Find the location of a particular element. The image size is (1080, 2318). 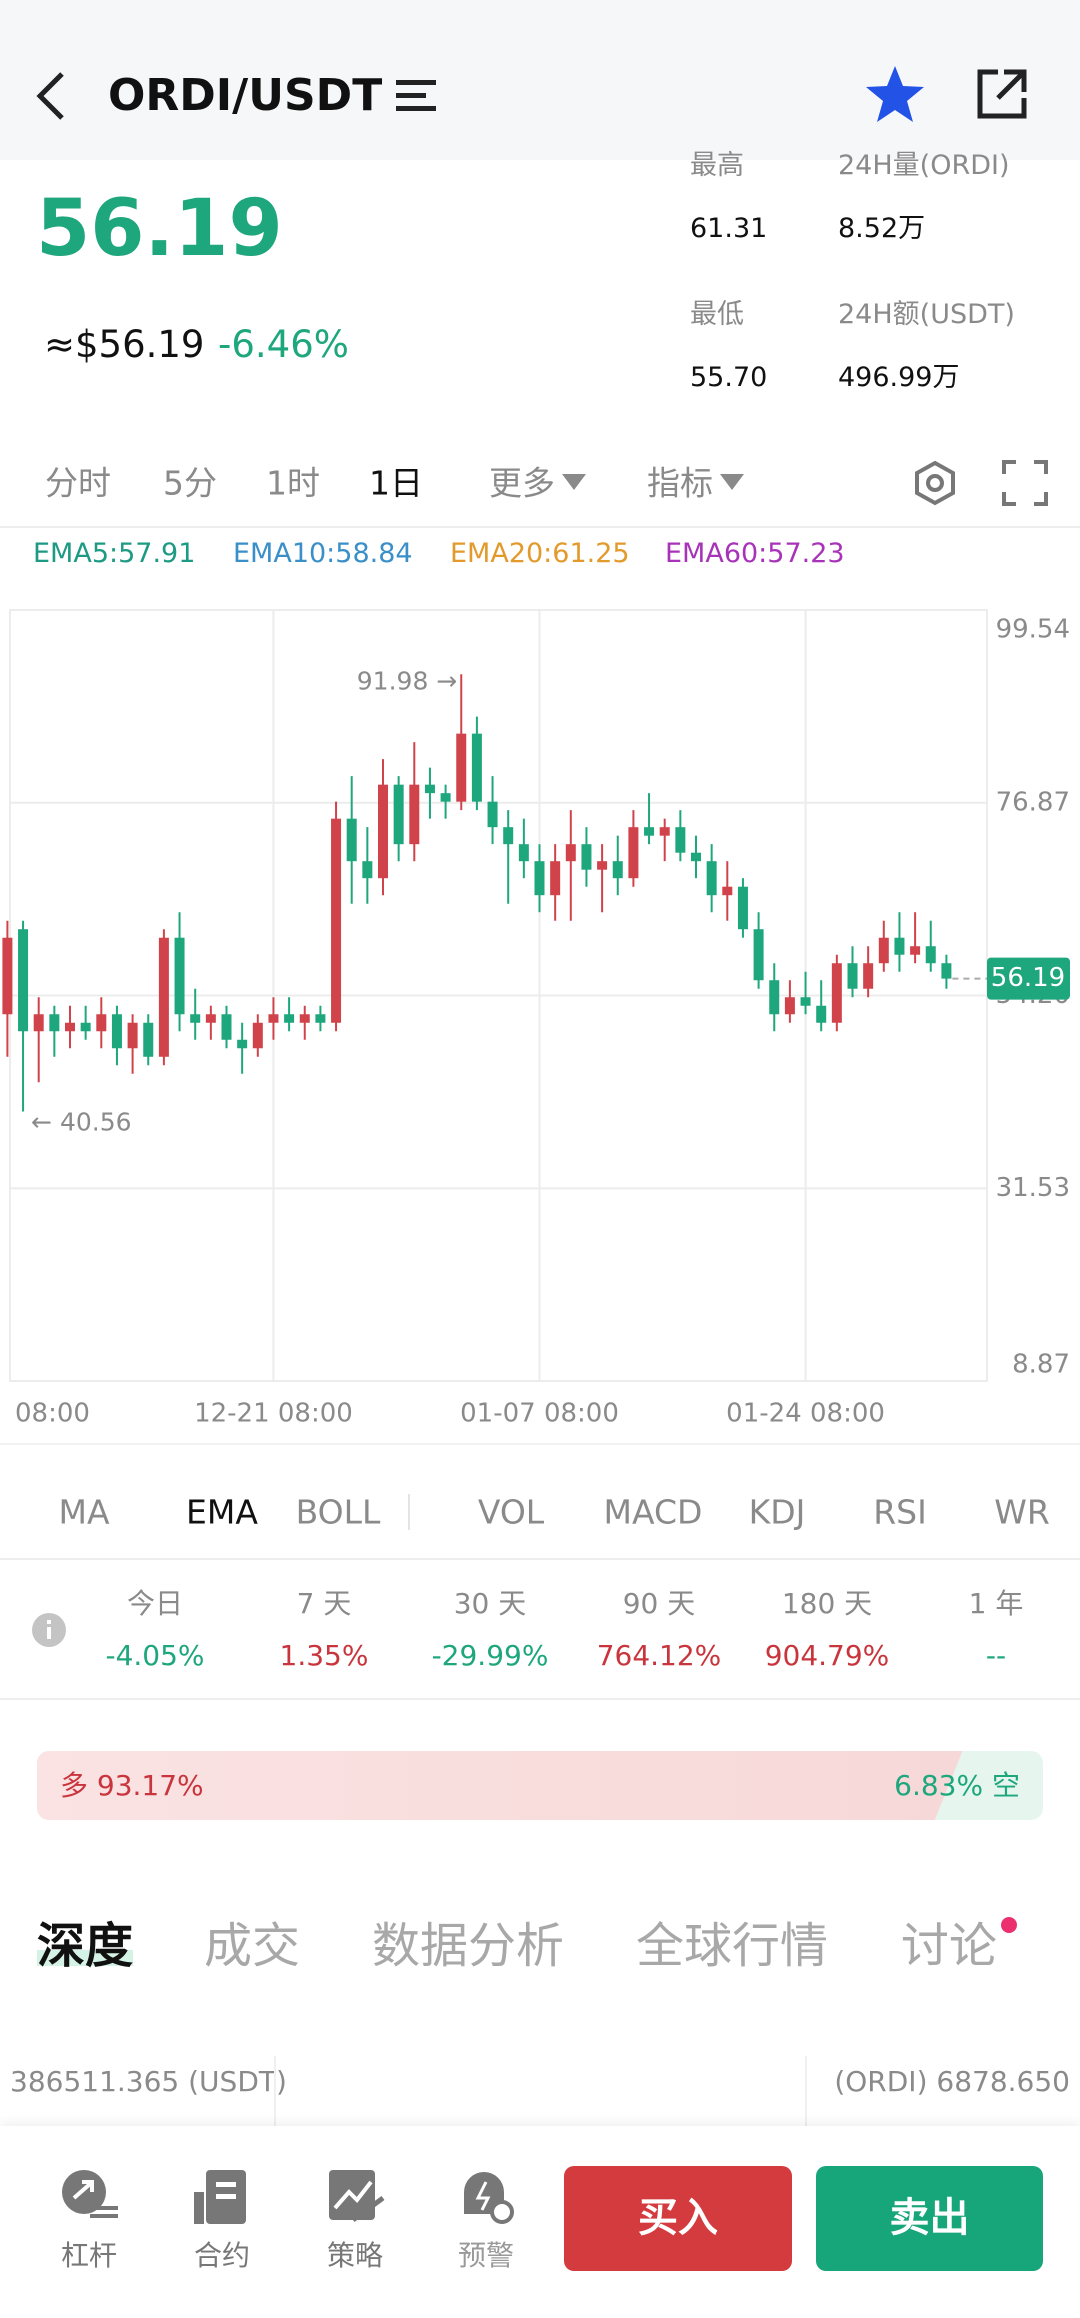

stat-value: 8.52万 is located at coordinates (882, 228).